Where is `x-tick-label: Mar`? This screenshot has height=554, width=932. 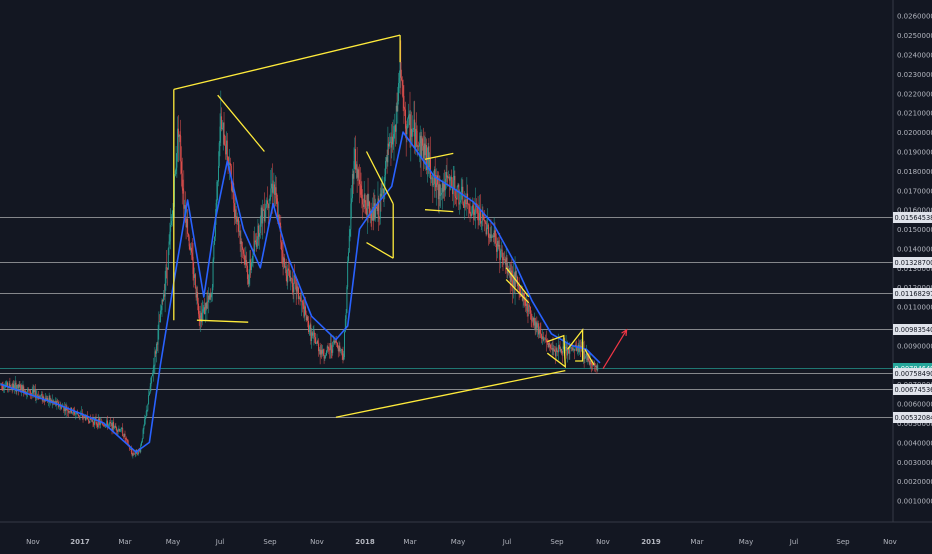
x-tick-label: Mar is located at coordinates (409, 542).